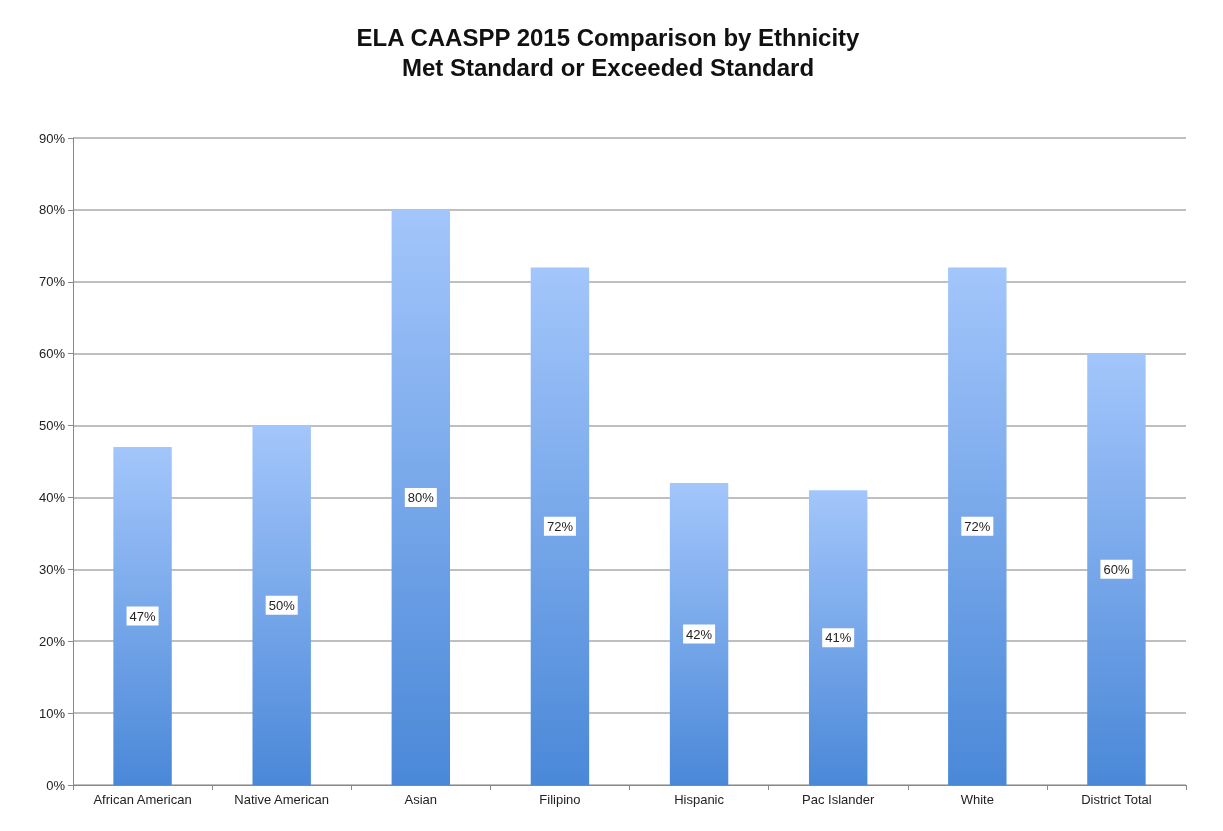  Describe the element at coordinates (560, 799) in the screenshot. I see `x-tick-label: Filipino` at that location.